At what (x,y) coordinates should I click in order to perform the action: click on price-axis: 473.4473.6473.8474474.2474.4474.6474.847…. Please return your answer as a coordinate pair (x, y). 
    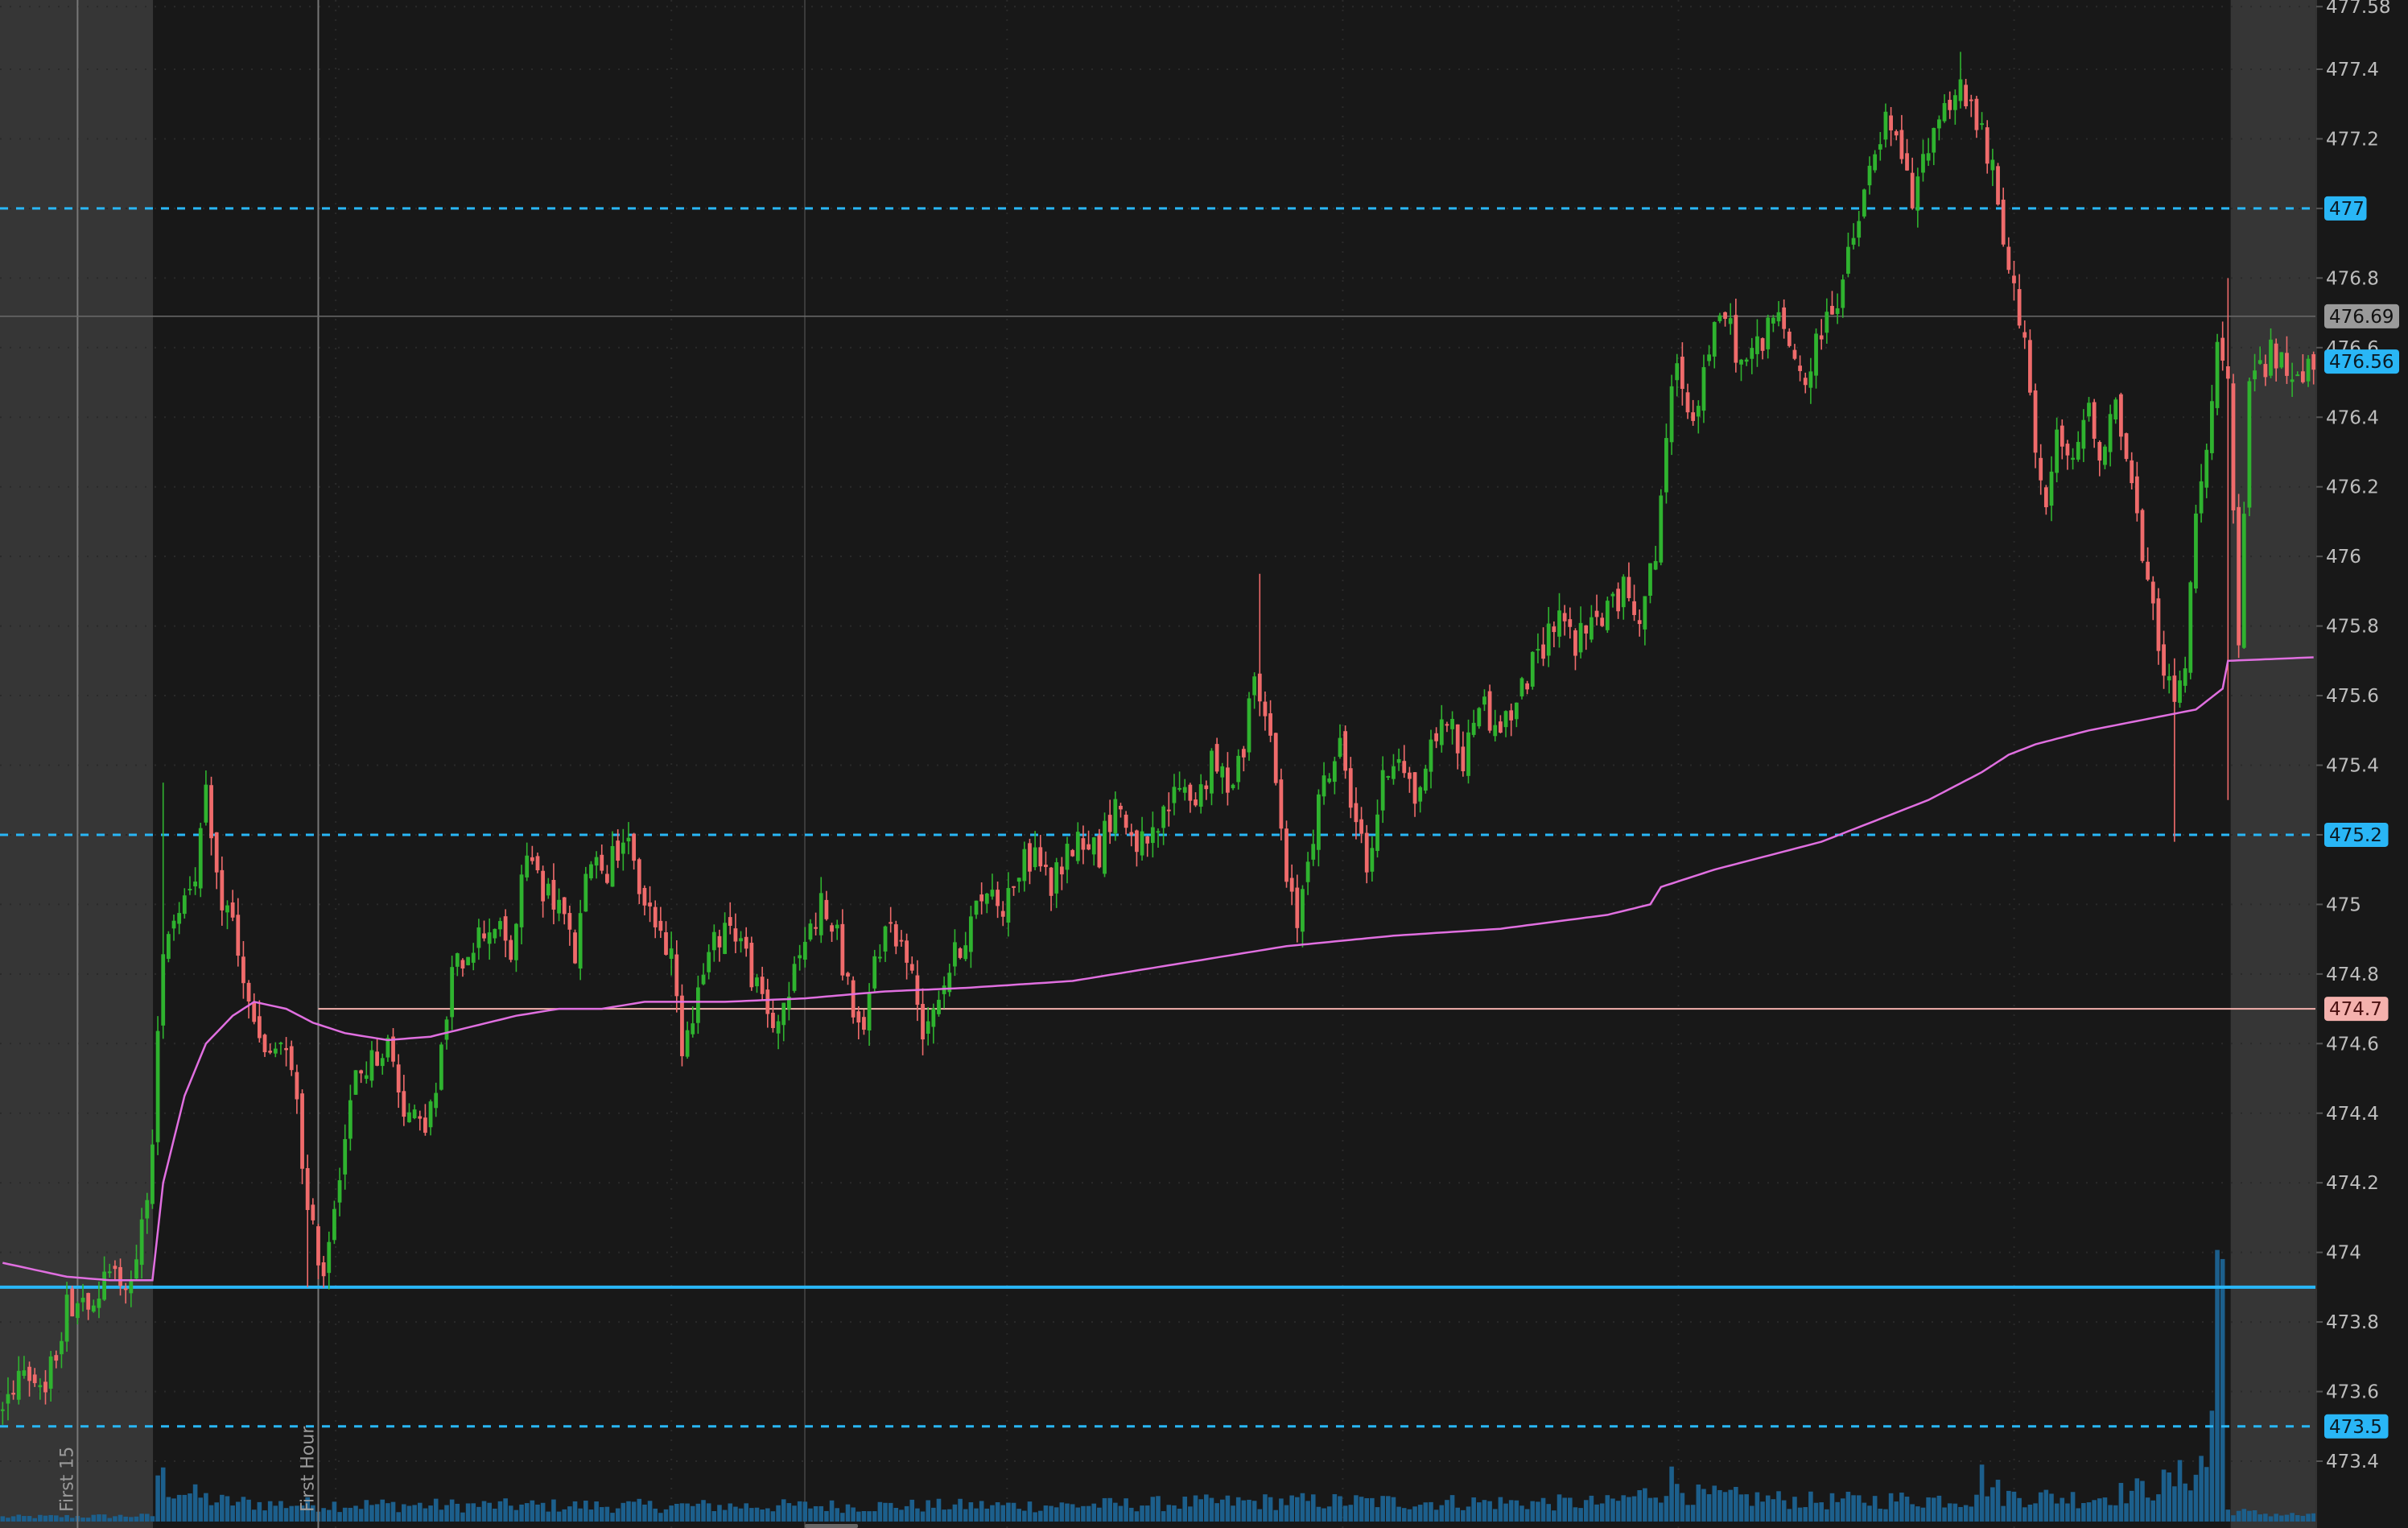
    Looking at the image, I should click on (2361, 764).